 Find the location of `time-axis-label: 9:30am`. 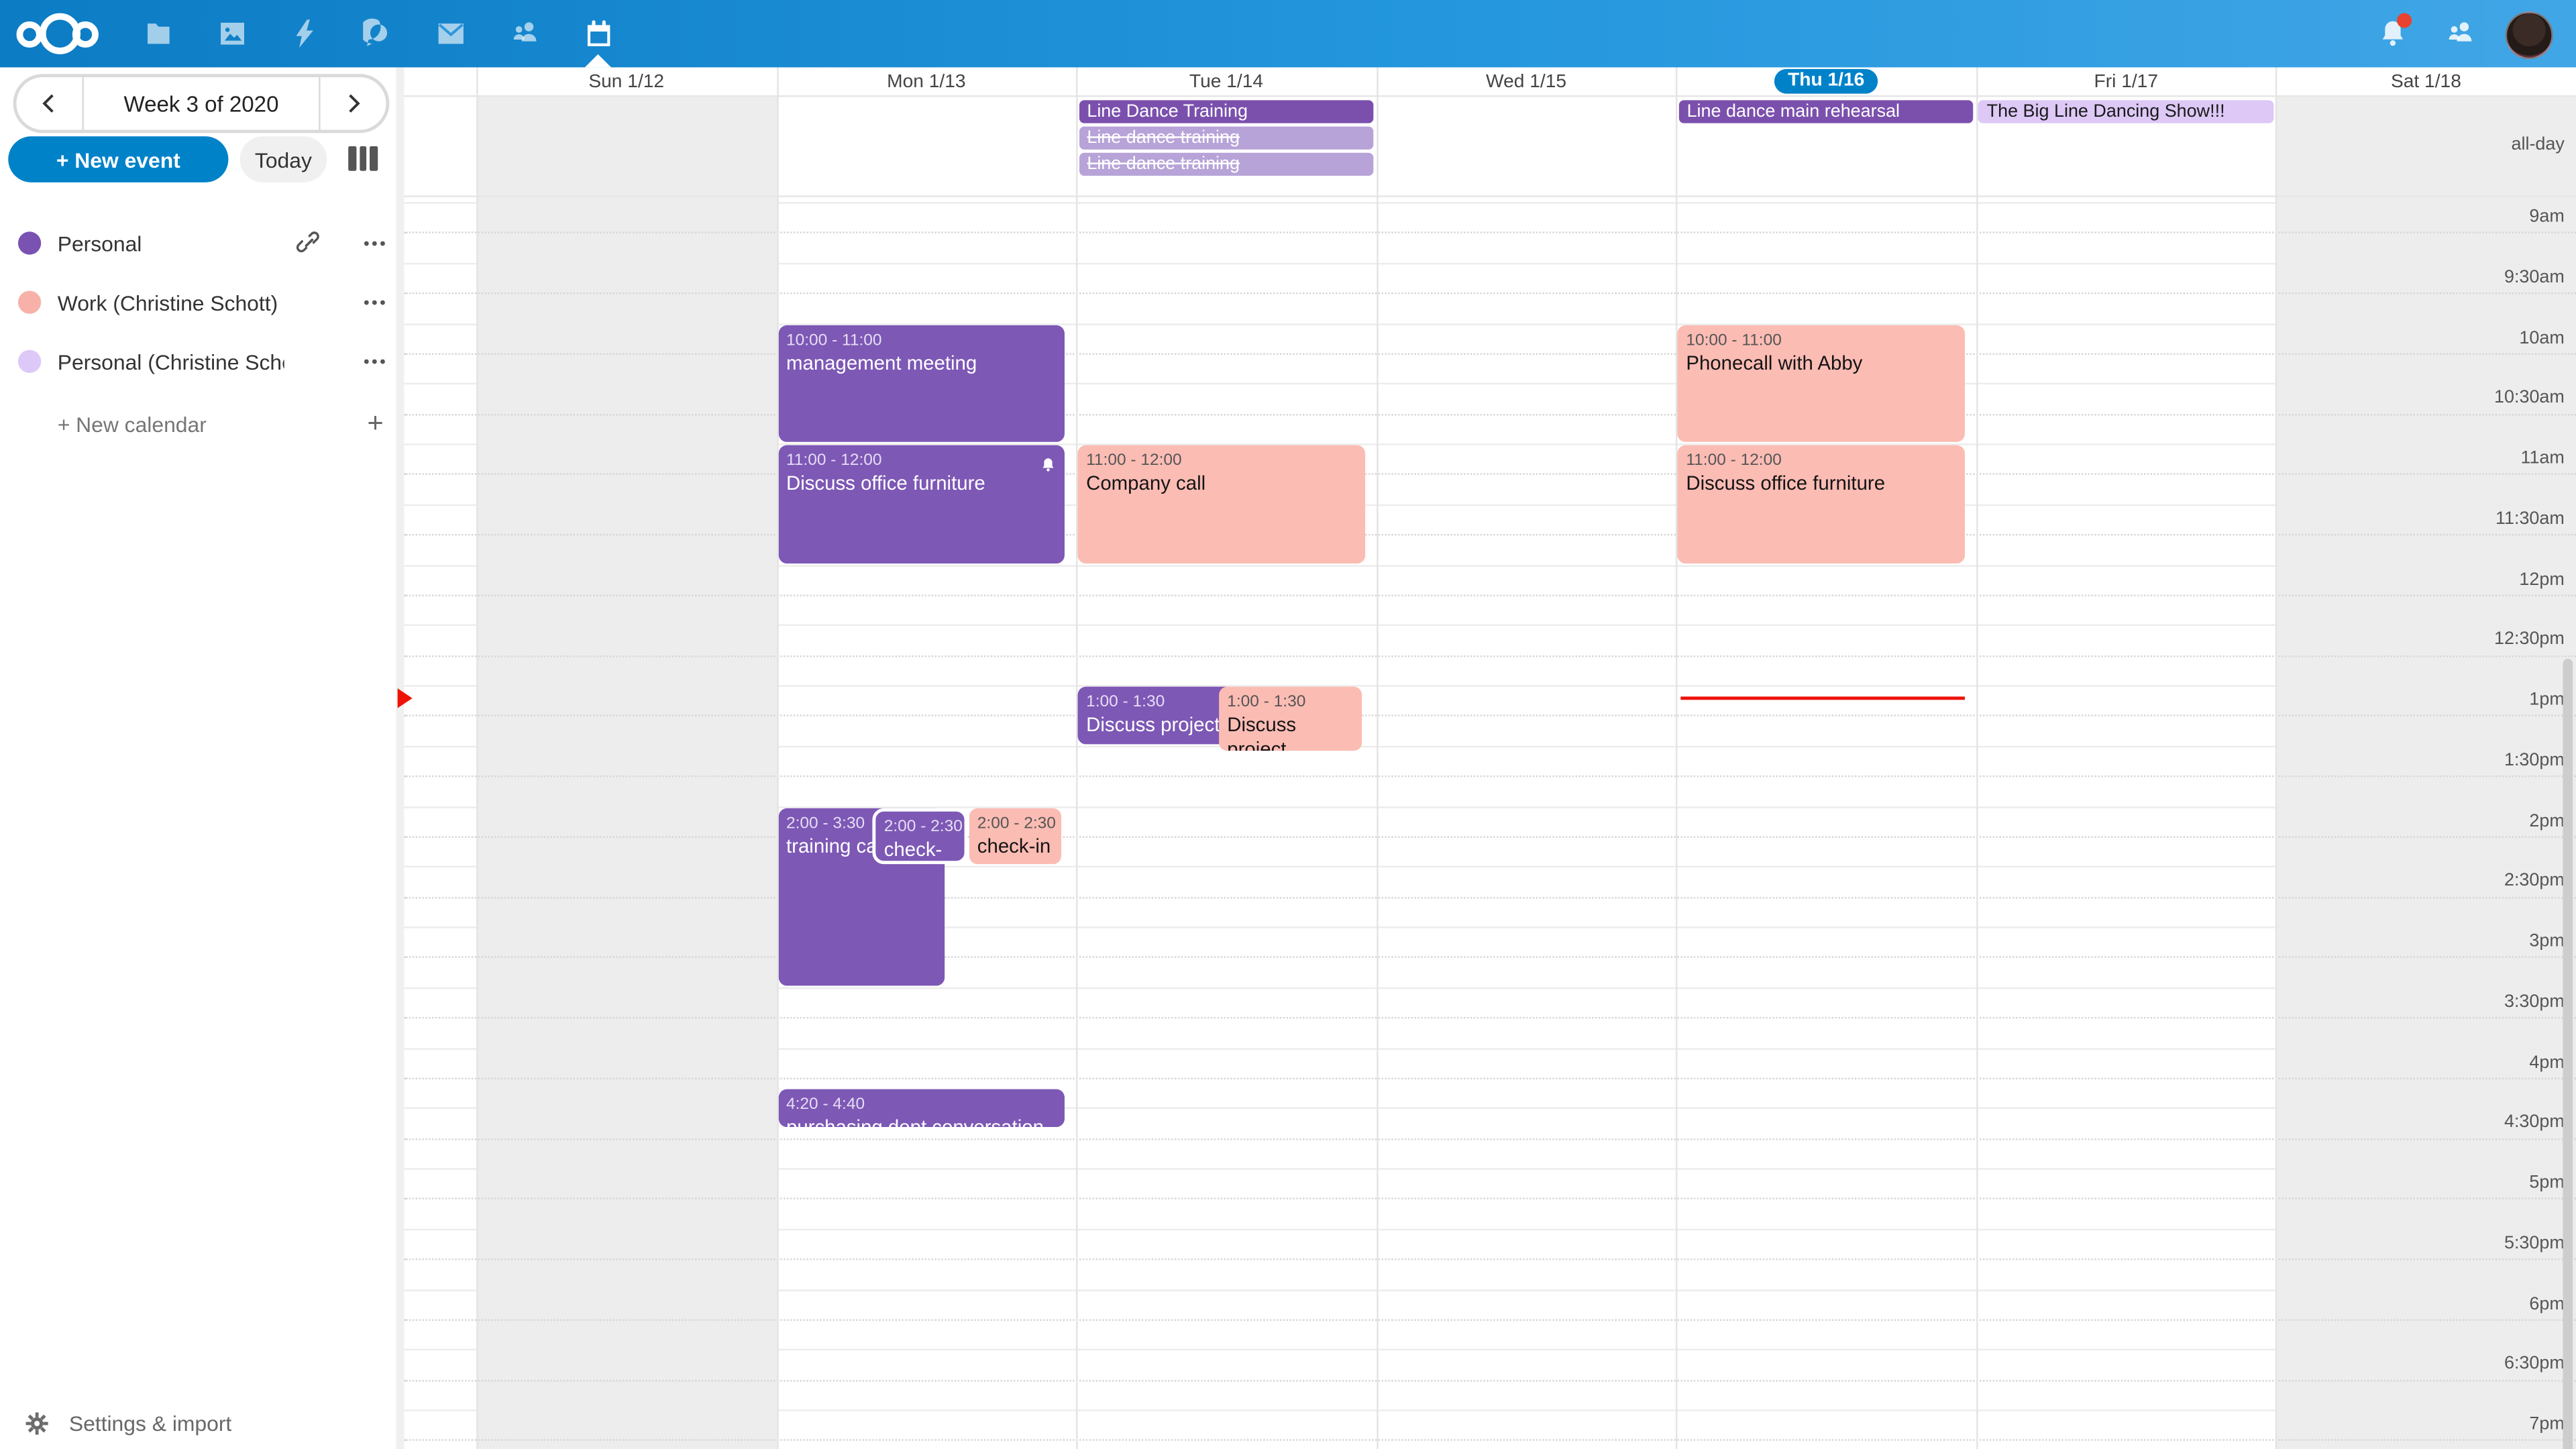

time-axis-label: 9:30am is located at coordinates (2534, 277).